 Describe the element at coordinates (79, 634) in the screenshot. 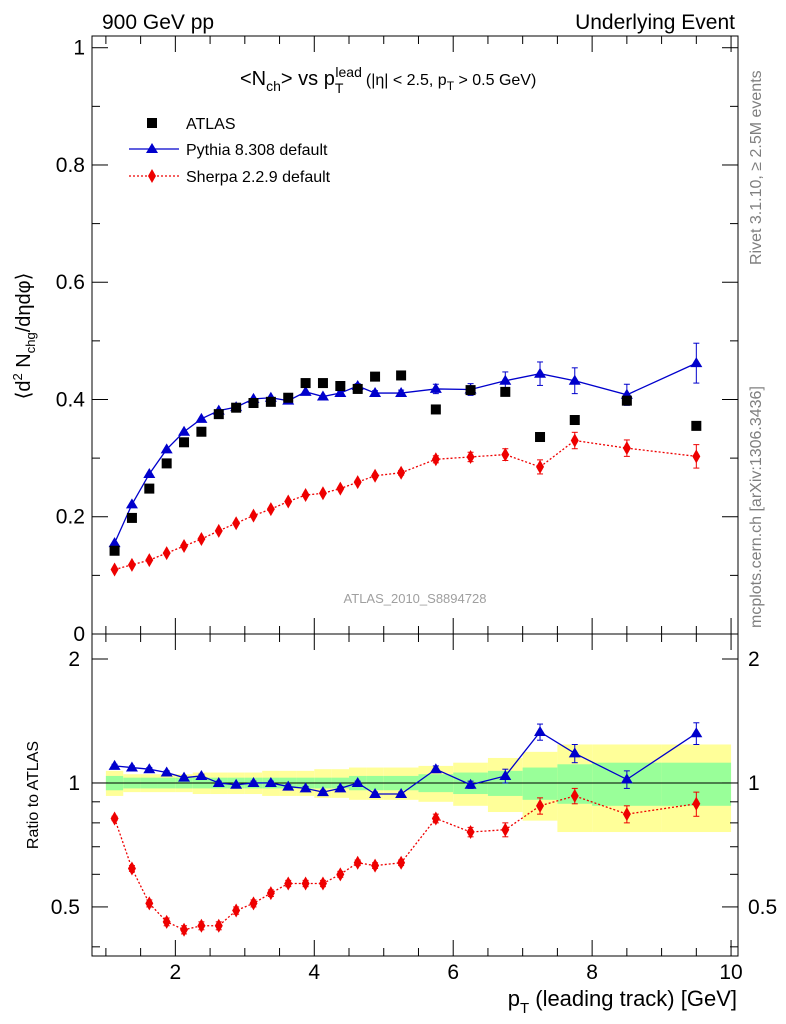

I see `main-y-tick-label: 0` at that location.